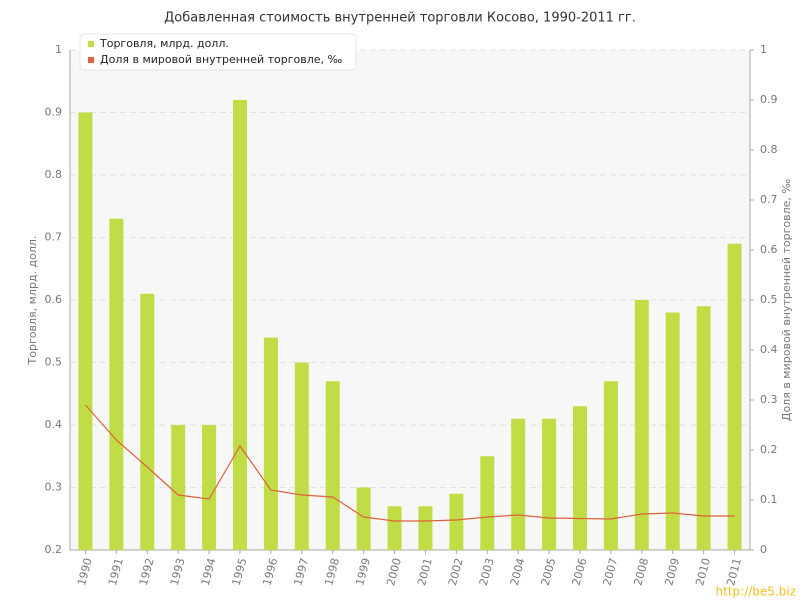  What do you see at coordinates (769, 299) in the screenshot?
I see `y2-tick-label: 0.5` at bounding box center [769, 299].